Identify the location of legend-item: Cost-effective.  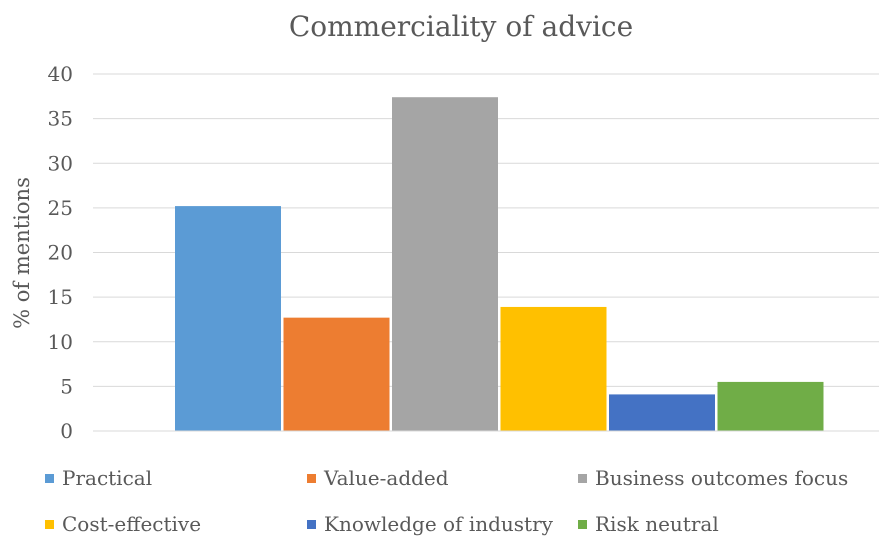
(123, 524).